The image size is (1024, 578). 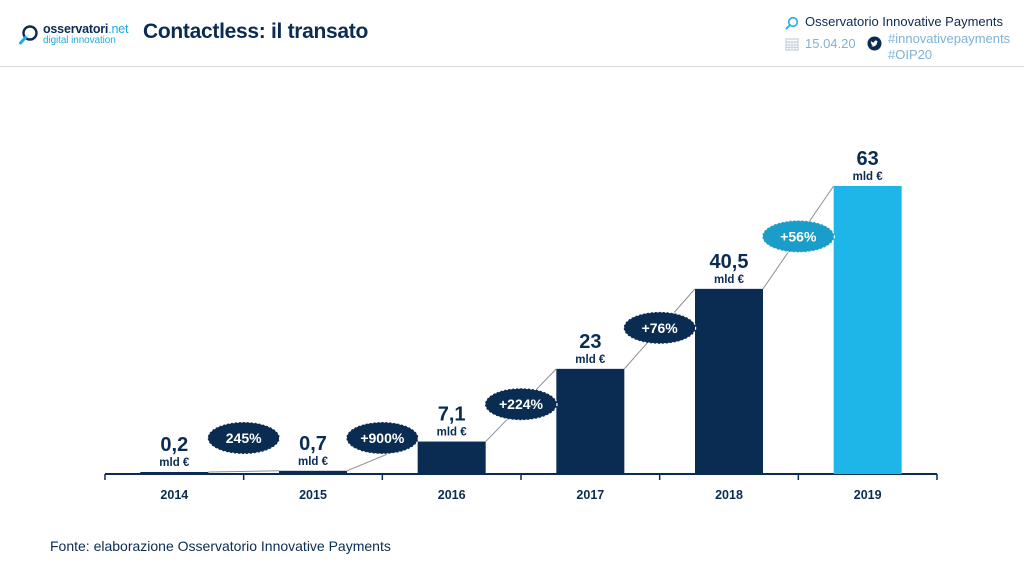 I want to click on unit-label-2014: mld €, so click(x=174, y=463).